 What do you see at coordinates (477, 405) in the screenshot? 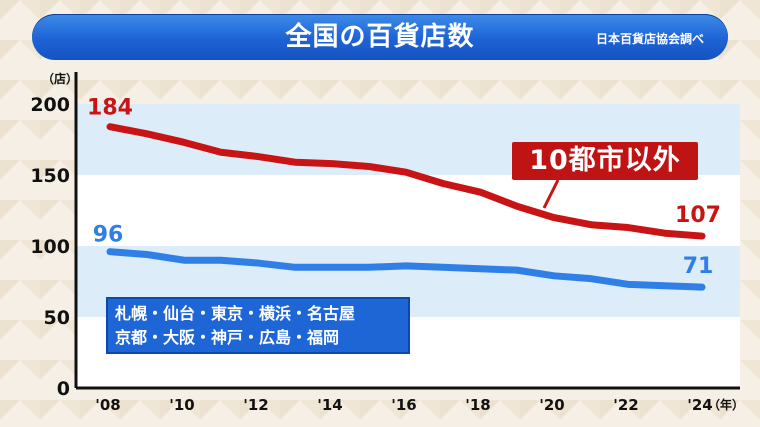
I see `x-tick-label: '18` at bounding box center [477, 405].